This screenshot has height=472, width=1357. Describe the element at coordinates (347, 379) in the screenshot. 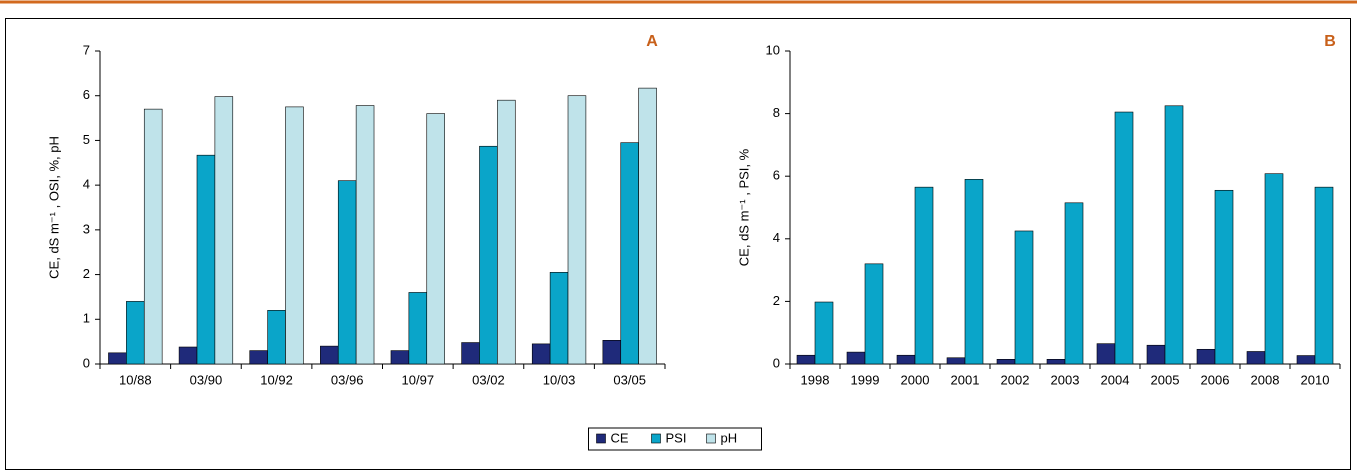

I see `x-tick-label: 03/96` at that location.